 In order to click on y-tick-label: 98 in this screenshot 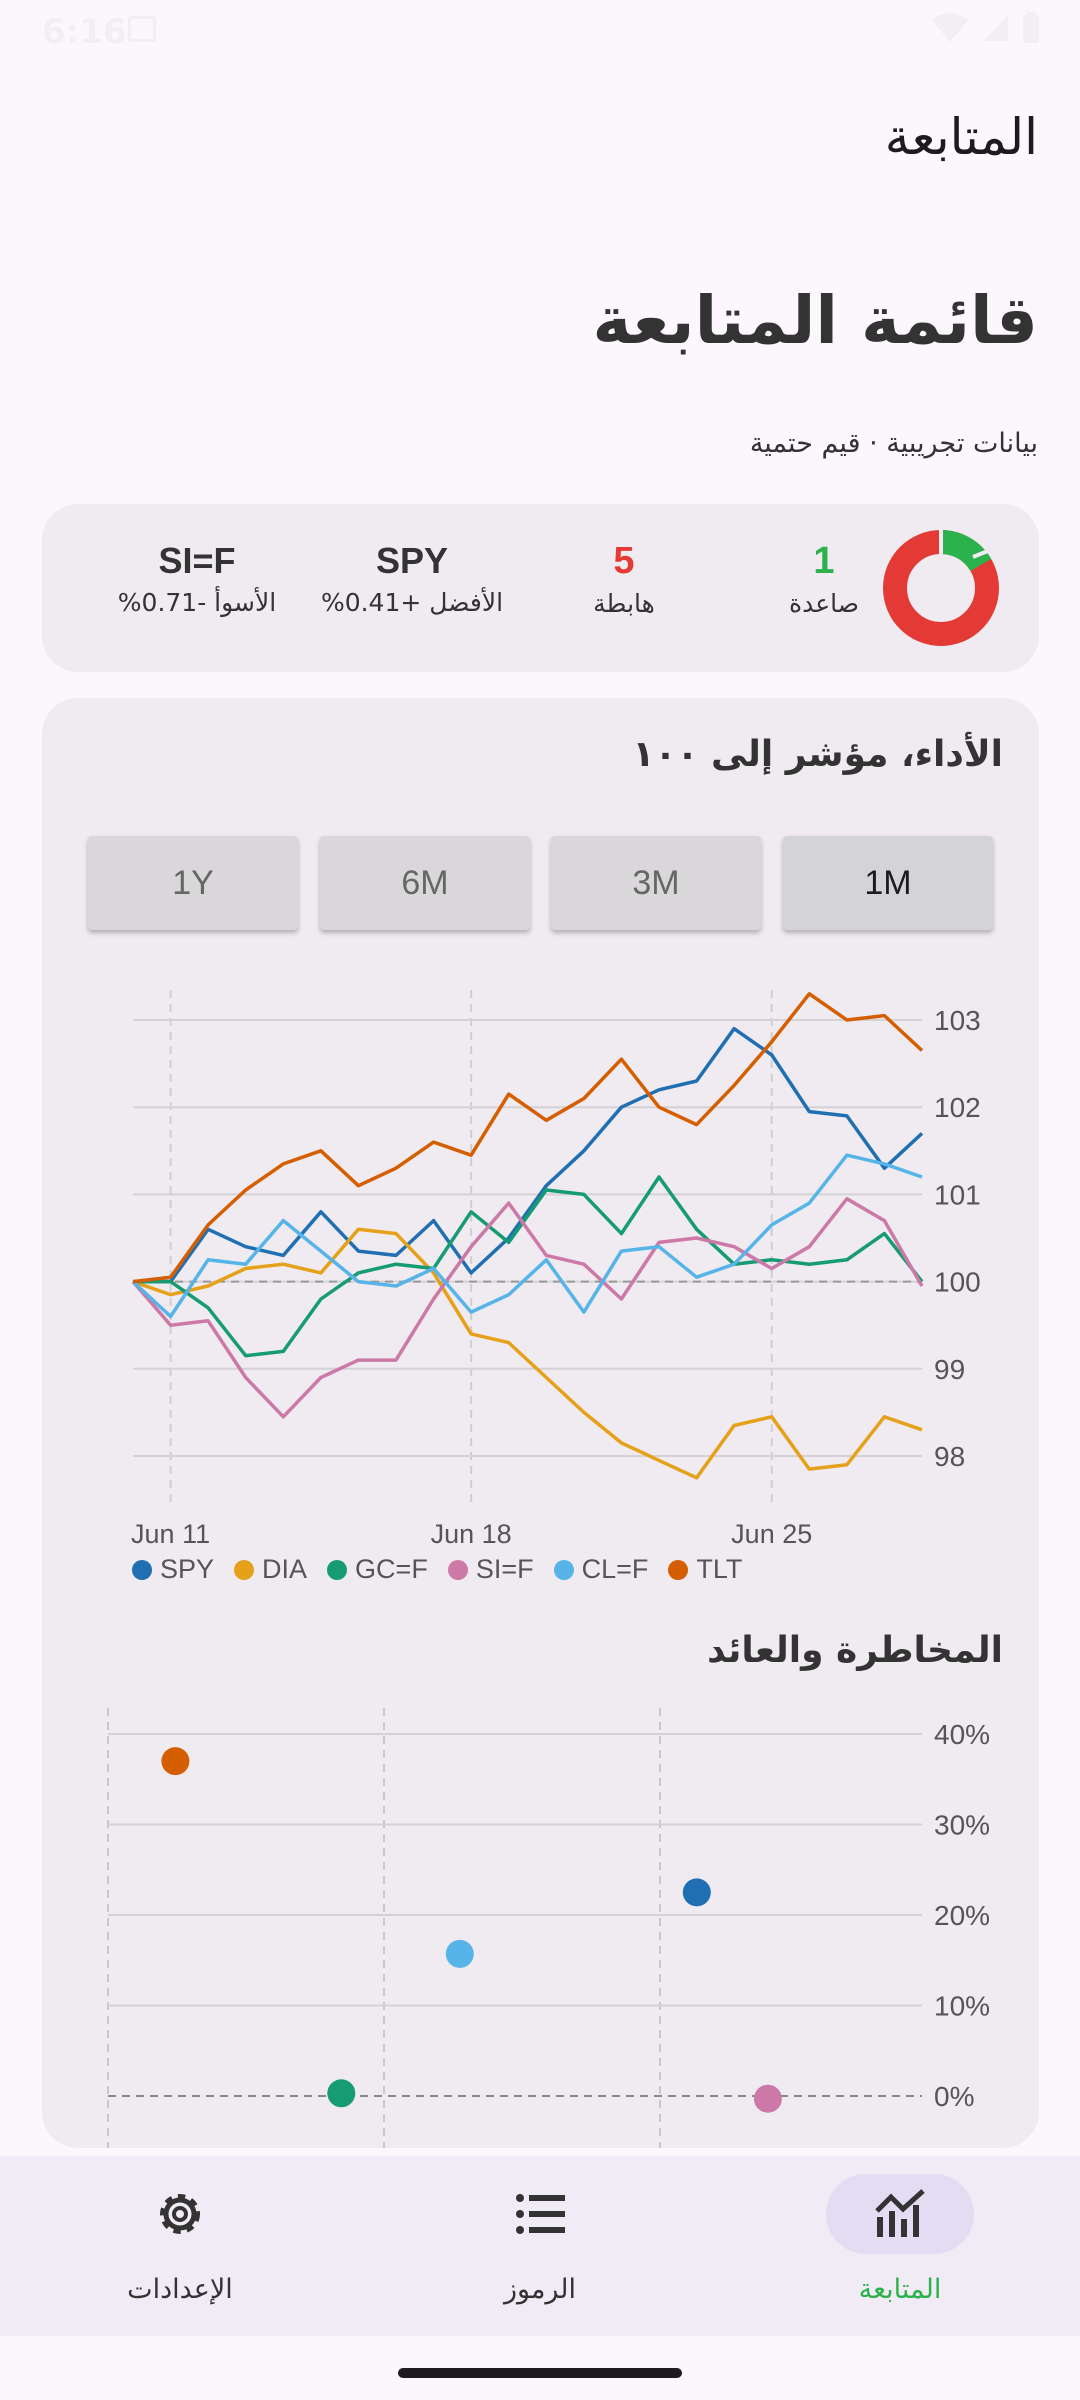, I will do `click(949, 1456)`.